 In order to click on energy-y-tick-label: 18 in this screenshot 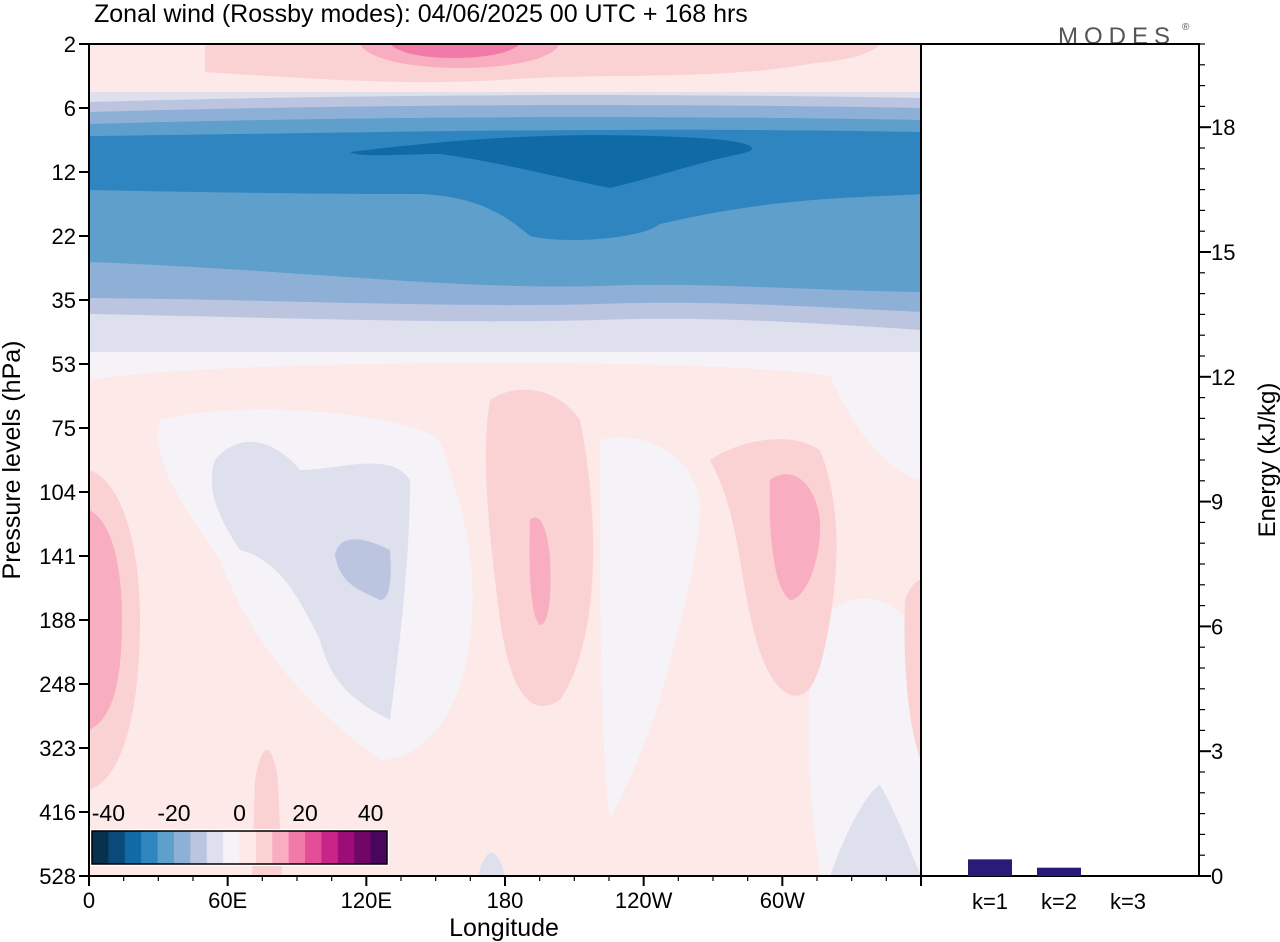, I will do `click(1223, 127)`.